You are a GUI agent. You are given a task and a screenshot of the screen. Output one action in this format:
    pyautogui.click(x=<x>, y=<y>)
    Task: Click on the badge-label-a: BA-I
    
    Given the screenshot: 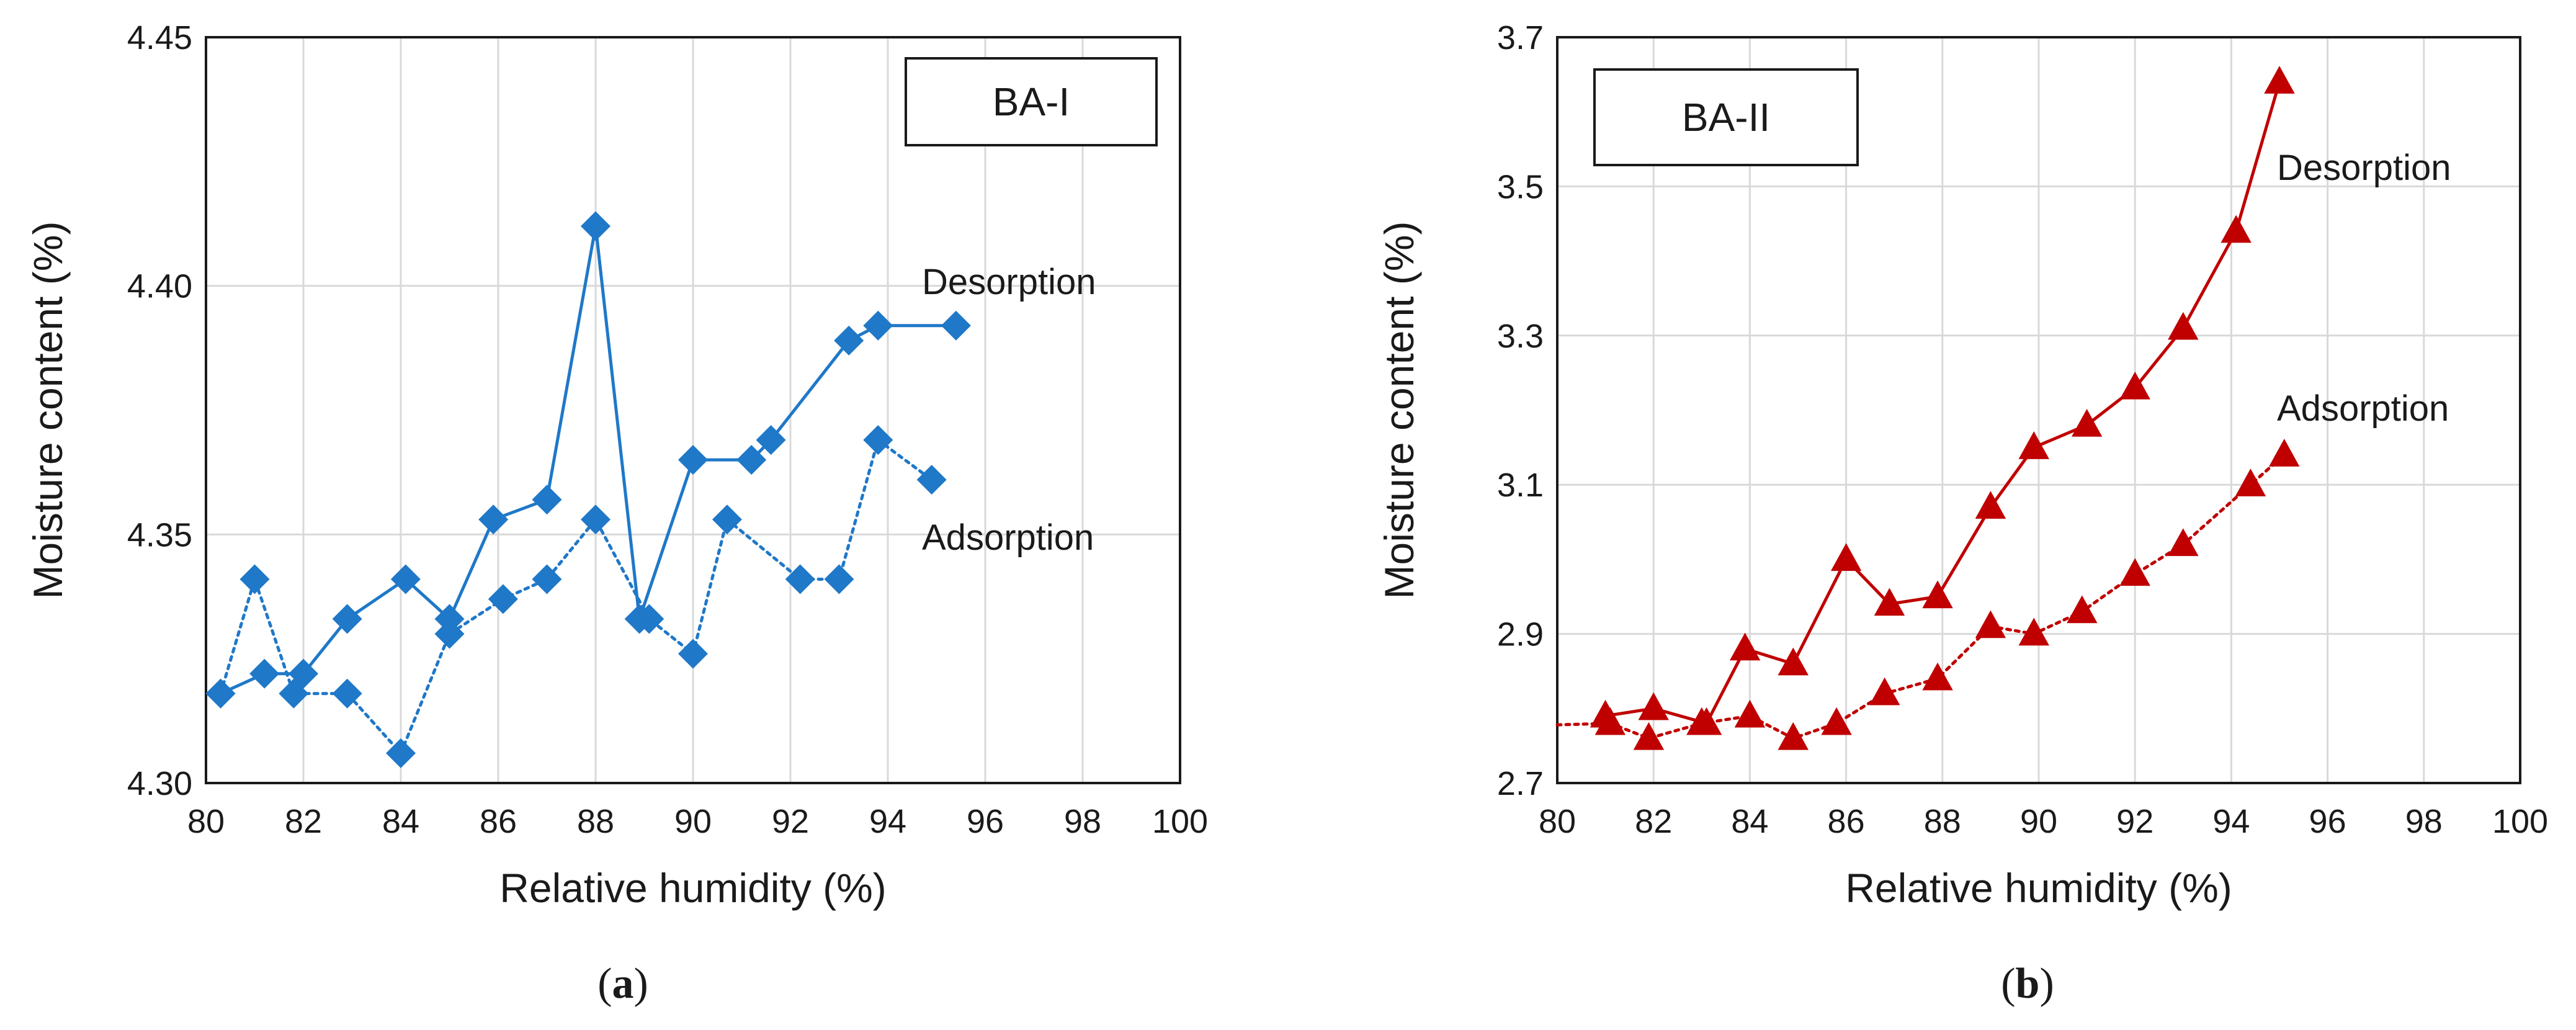 What is the action you would take?
    pyautogui.click(x=1031, y=101)
    